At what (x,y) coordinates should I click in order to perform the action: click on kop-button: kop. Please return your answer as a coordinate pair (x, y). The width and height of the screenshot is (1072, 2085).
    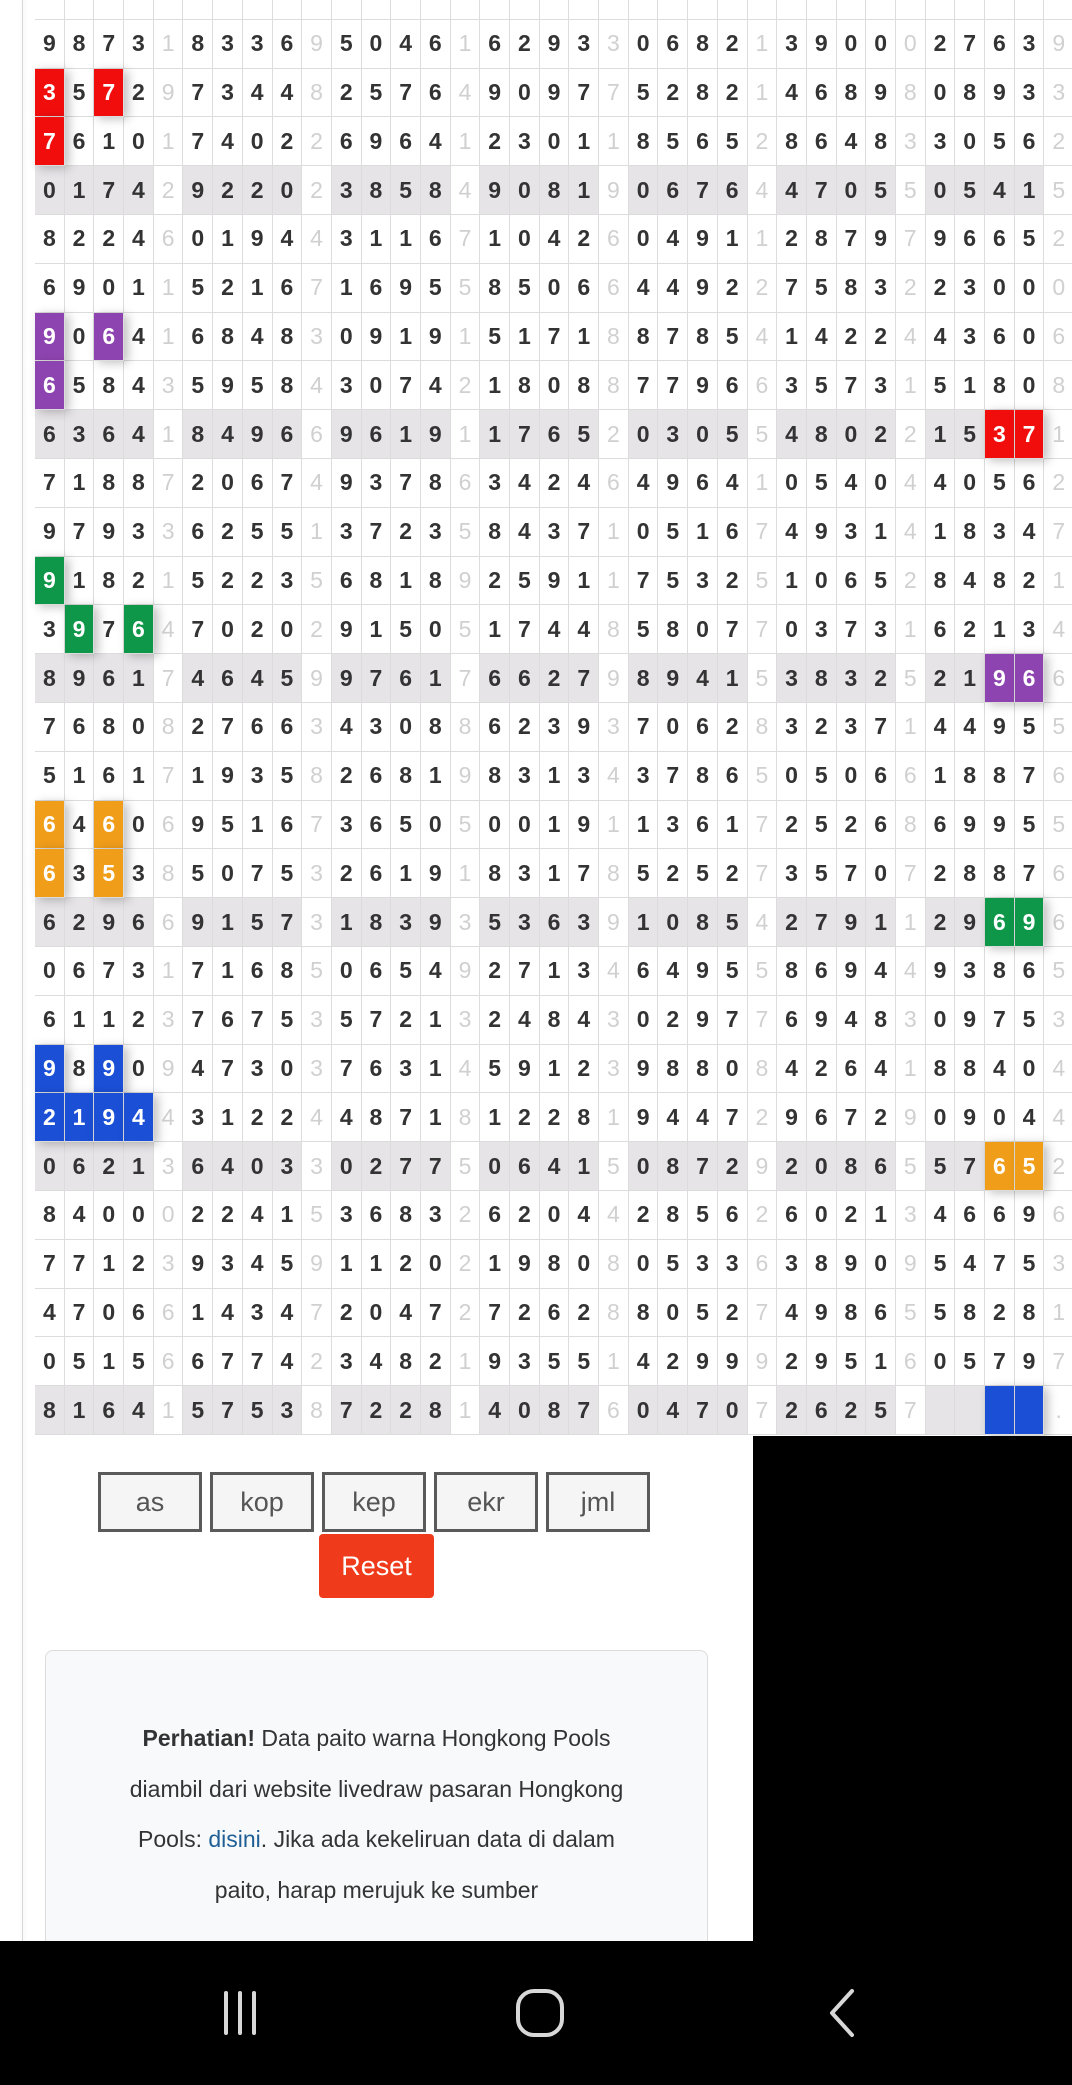
    Looking at the image, I should click on (262, 1502).